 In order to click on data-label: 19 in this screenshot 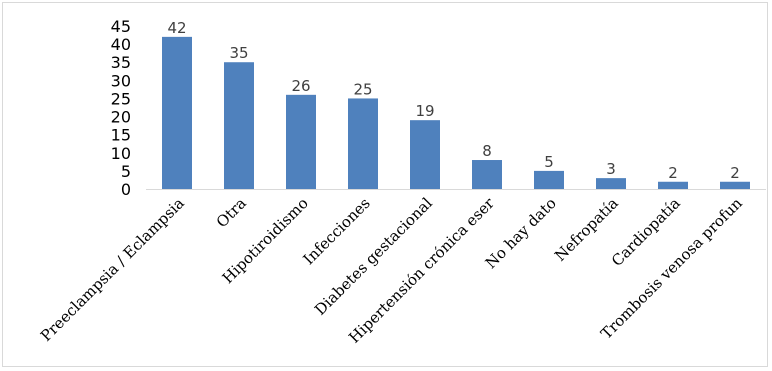, I will do `click(424, 111)`.